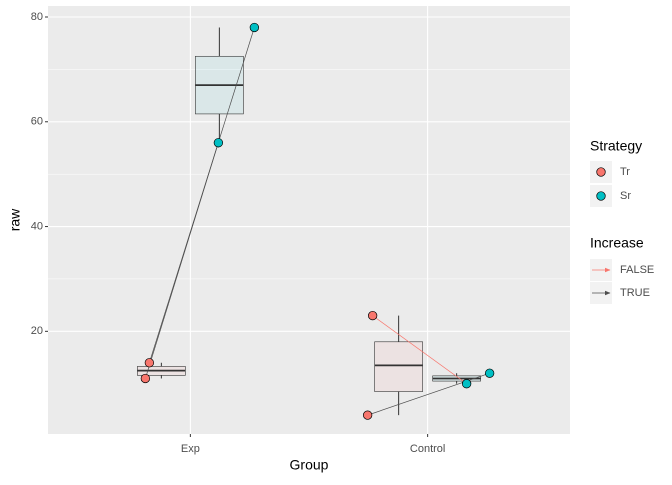  What do you see at coordinates (635, 293) in the screenshot?
I see `legend-label: TRUE` at bounding box center [635, 293].